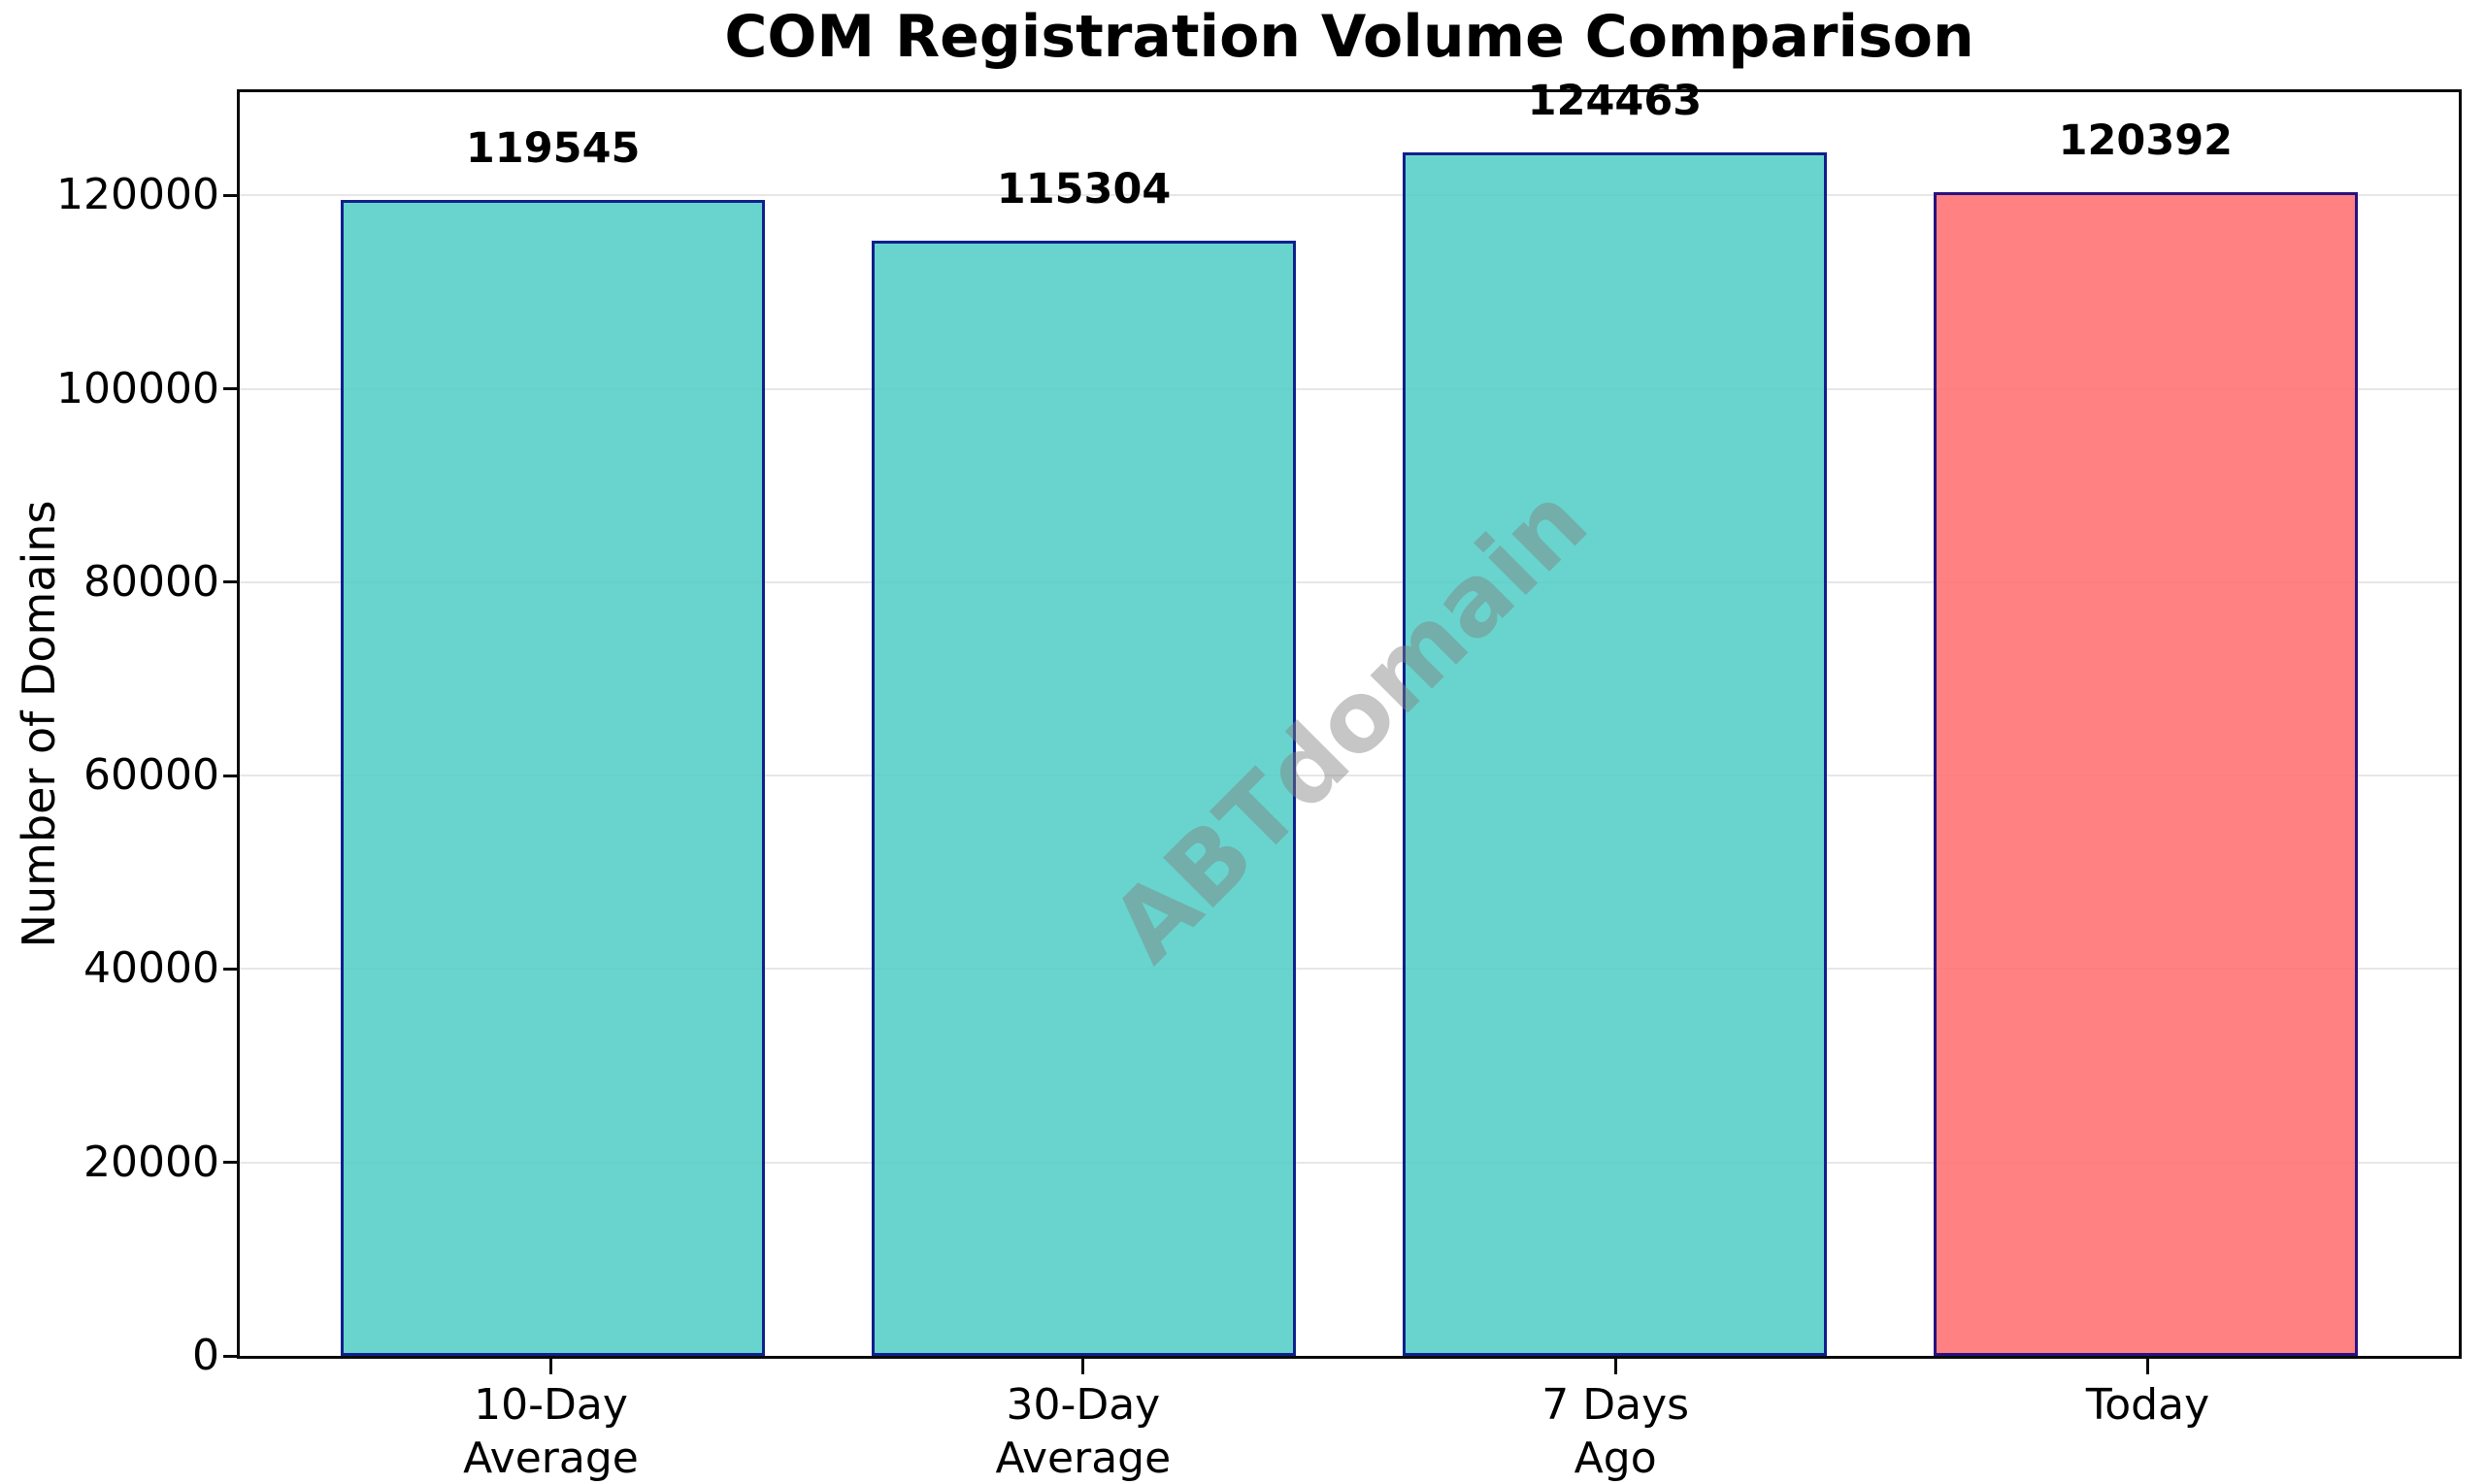  What do you see at coordinates (1349, 37) in the screenshot?
I see `chart-title: COM Registration Volume Comparison` at bounding box center [1349, 37].